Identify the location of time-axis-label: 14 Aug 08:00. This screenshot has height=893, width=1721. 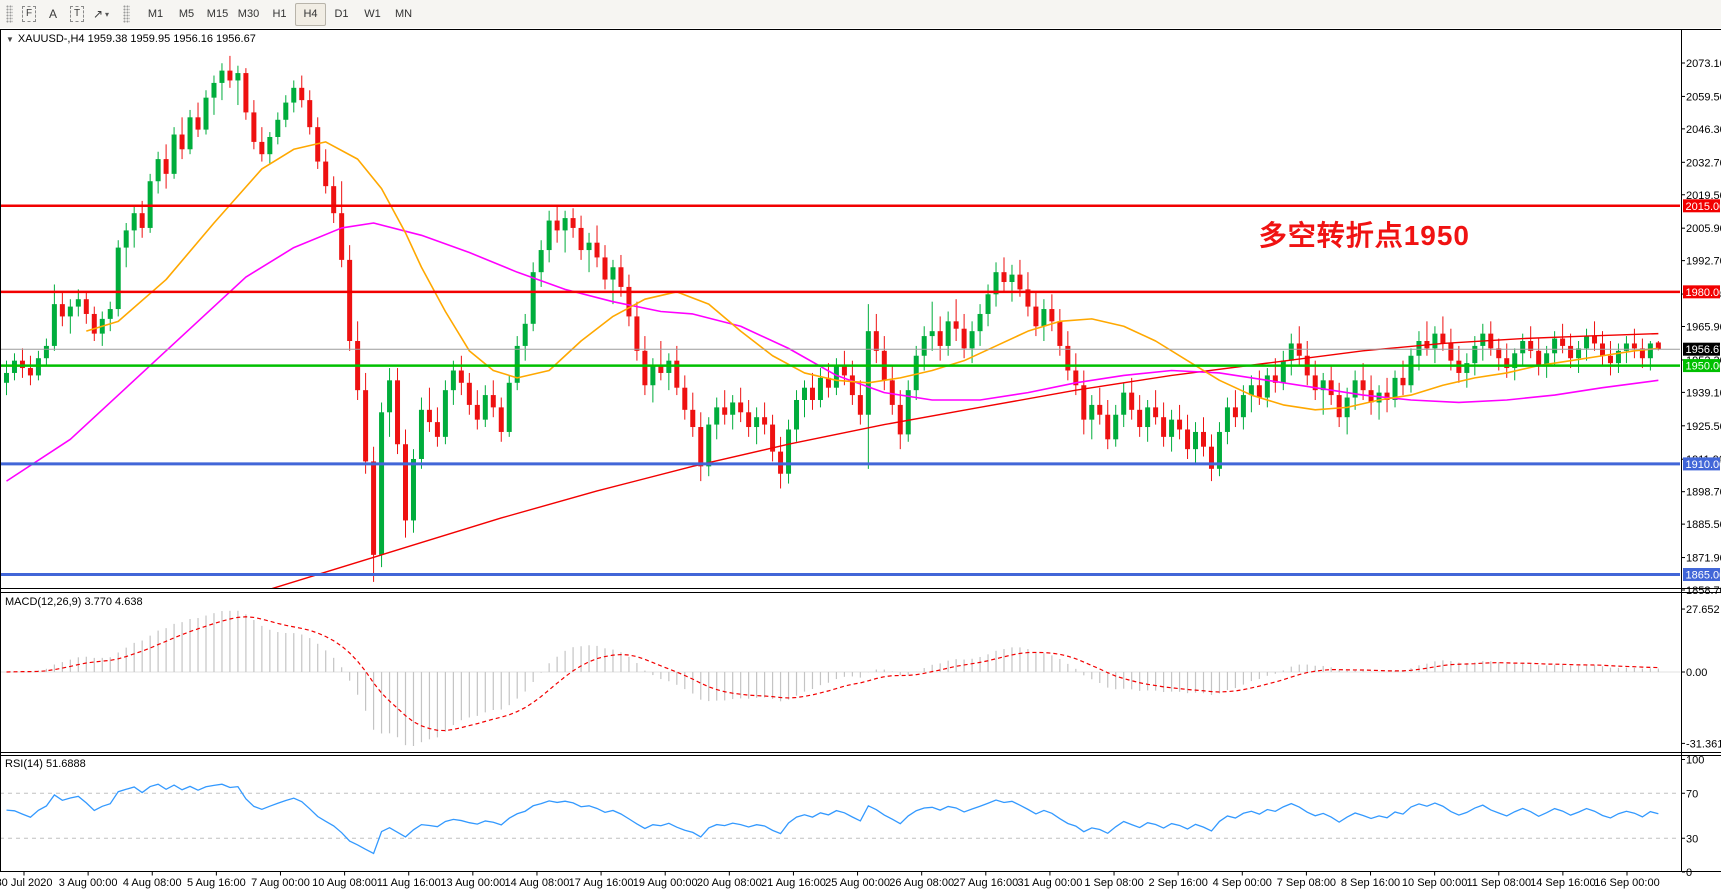
(537, 883).